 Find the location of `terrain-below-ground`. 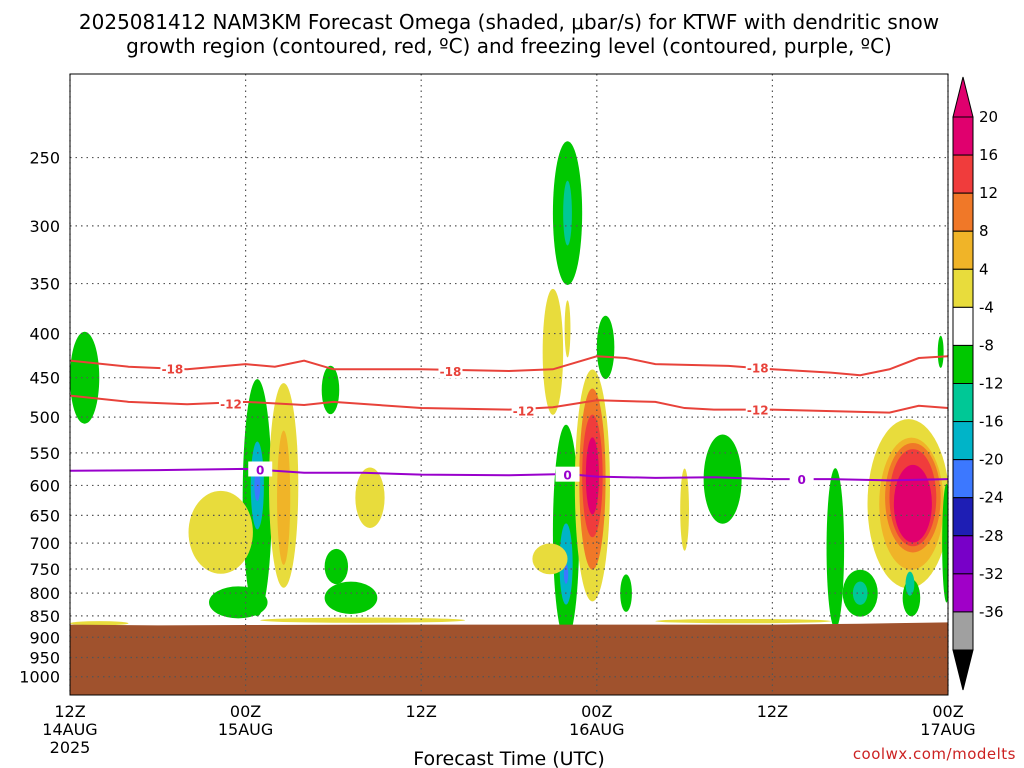

terrain-below-ground is located at coordinates (509, 658).